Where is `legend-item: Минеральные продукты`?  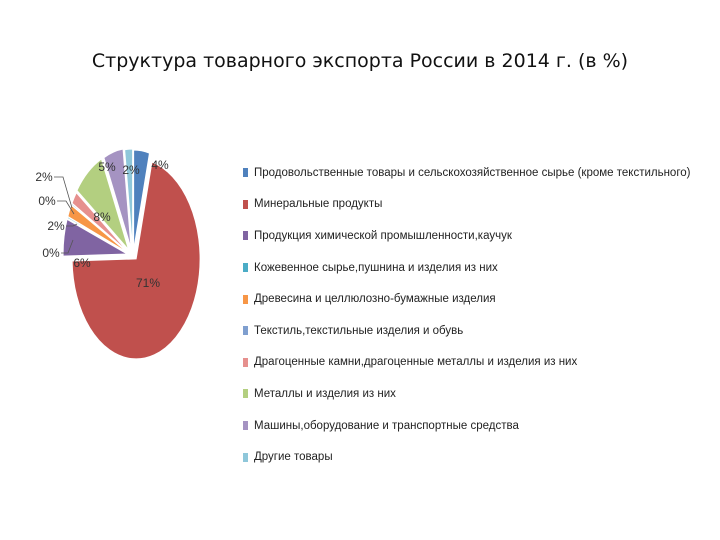
legend-item: Минеральные продукты is located at coordinates (478, 205).